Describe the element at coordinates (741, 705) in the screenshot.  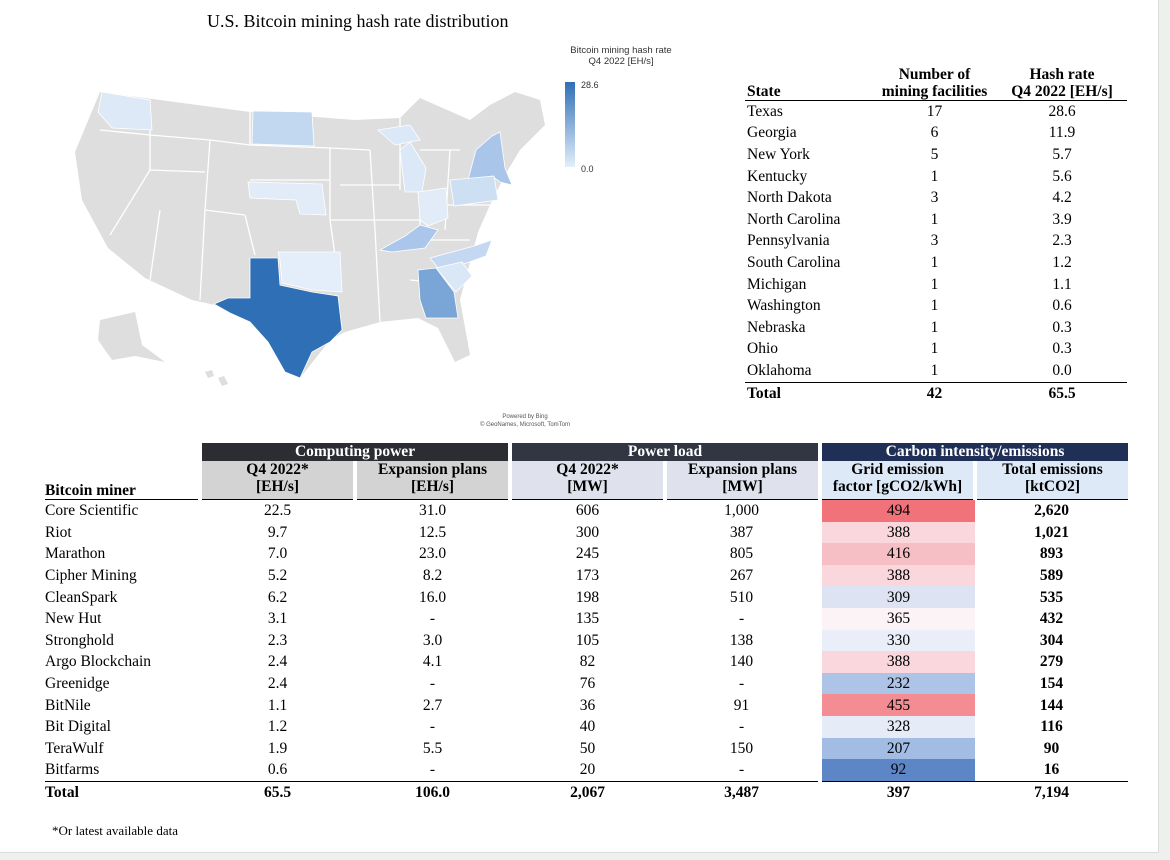
I see `miner-power-exp: 91` at that location.